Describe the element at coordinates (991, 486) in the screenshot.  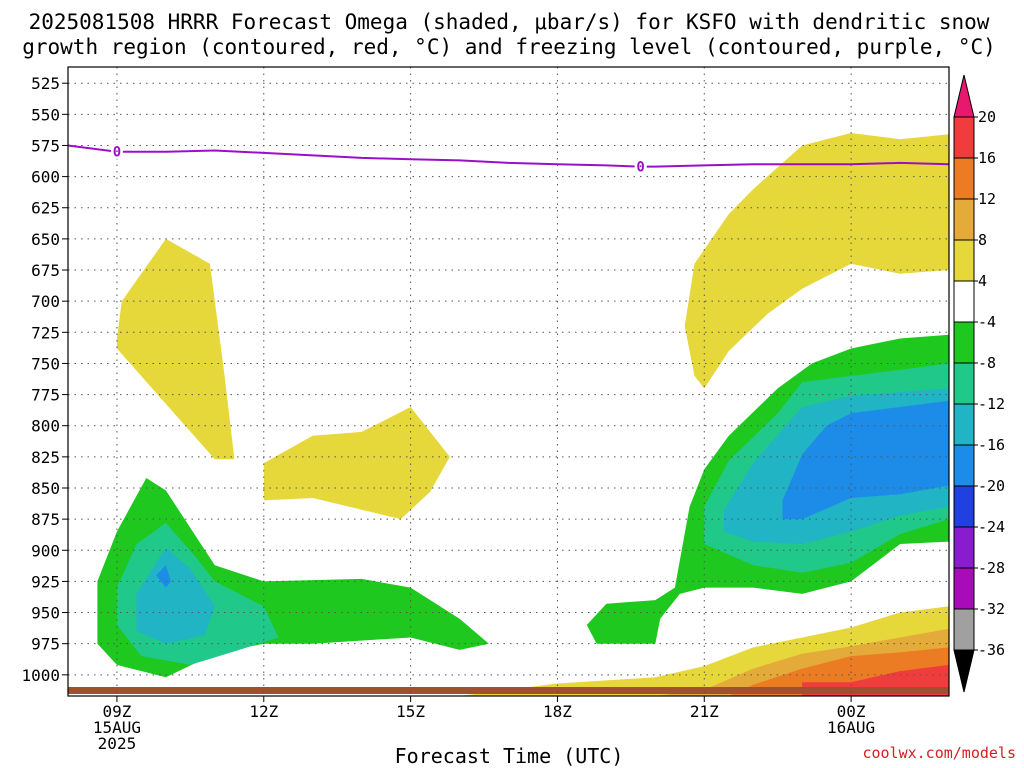
I see `colorbar-label: -20` at that location.